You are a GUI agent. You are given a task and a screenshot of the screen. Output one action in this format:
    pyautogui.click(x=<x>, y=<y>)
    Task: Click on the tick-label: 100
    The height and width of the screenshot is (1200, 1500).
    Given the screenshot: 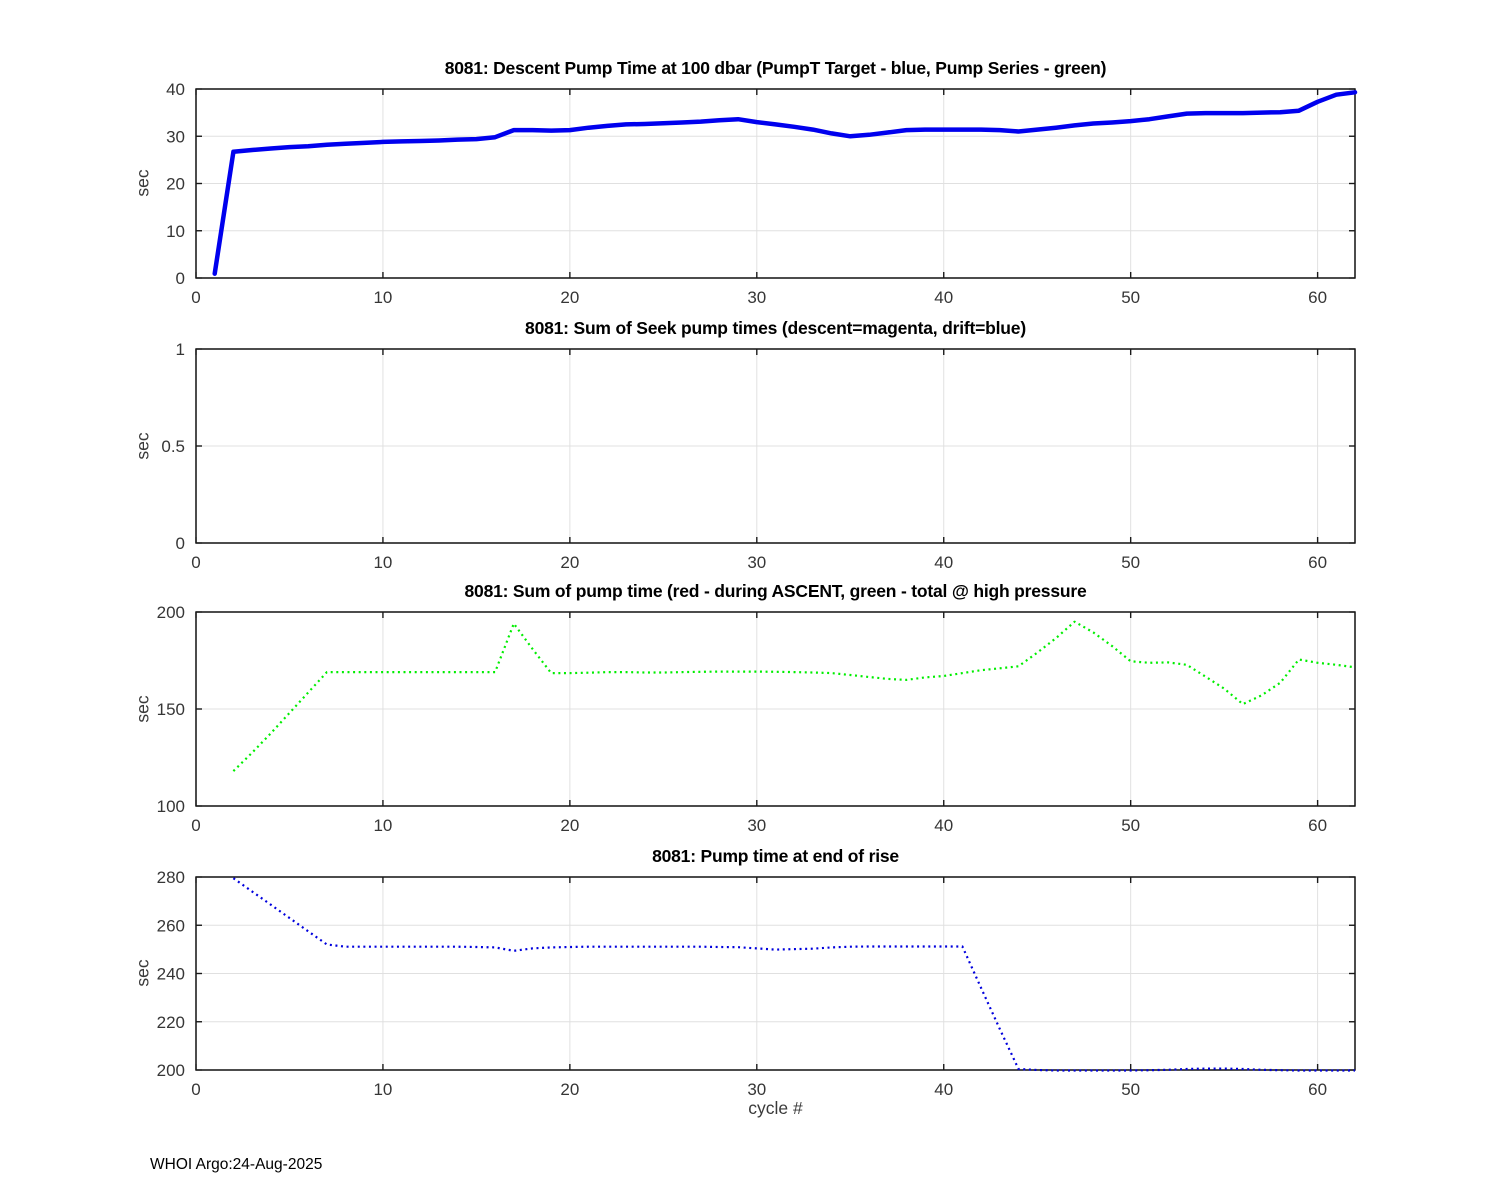 What is the action you would take?
    pyautogui.click(x=171, y=806)
    